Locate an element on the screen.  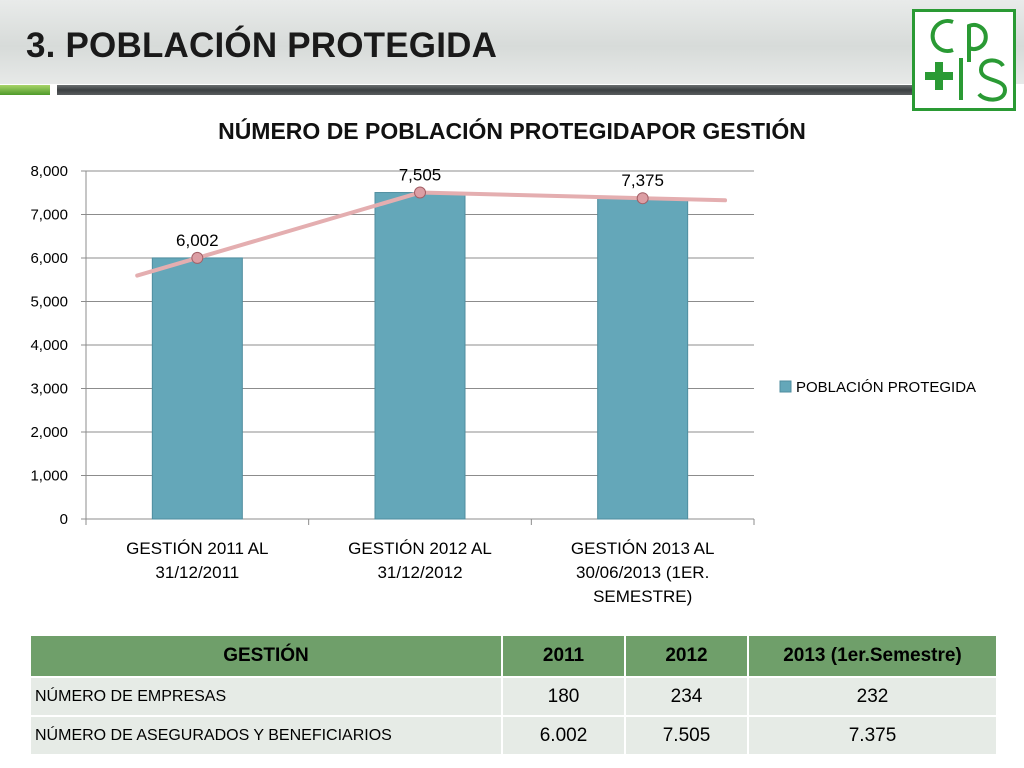
x-tick-label: GESTIÓN 2012 AL is located at coordinates (420, 548).